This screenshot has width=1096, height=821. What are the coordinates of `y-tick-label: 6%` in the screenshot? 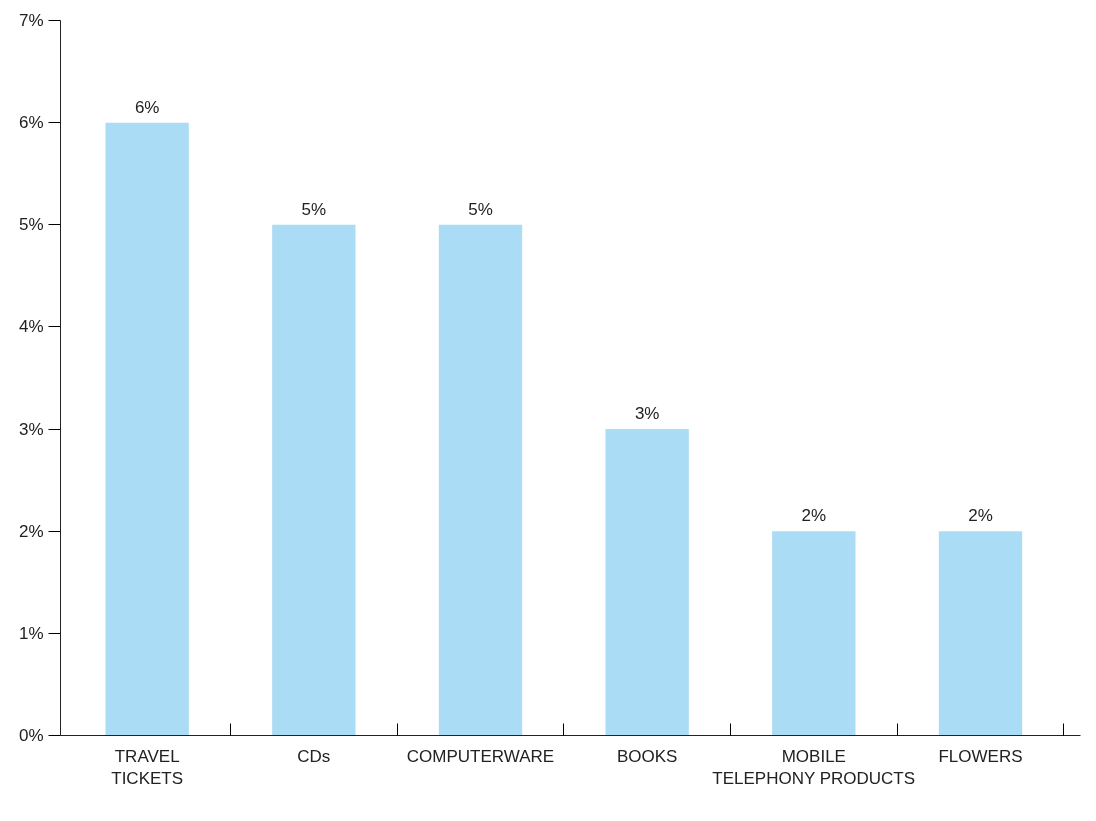 It's located at (31, 123).